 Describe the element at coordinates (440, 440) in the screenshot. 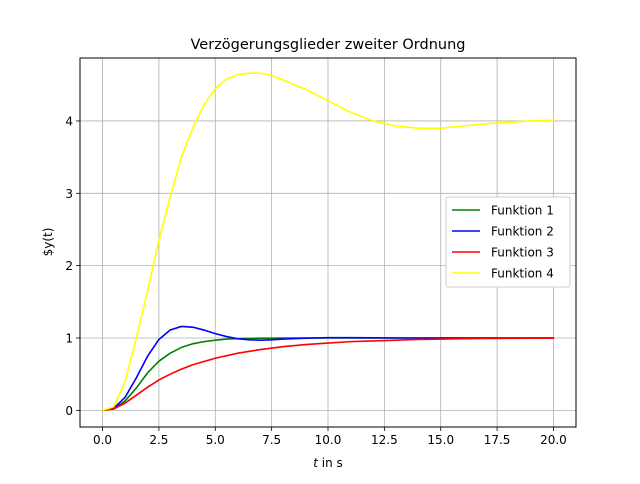

I see `x-tick-label: 15.0` at that location.